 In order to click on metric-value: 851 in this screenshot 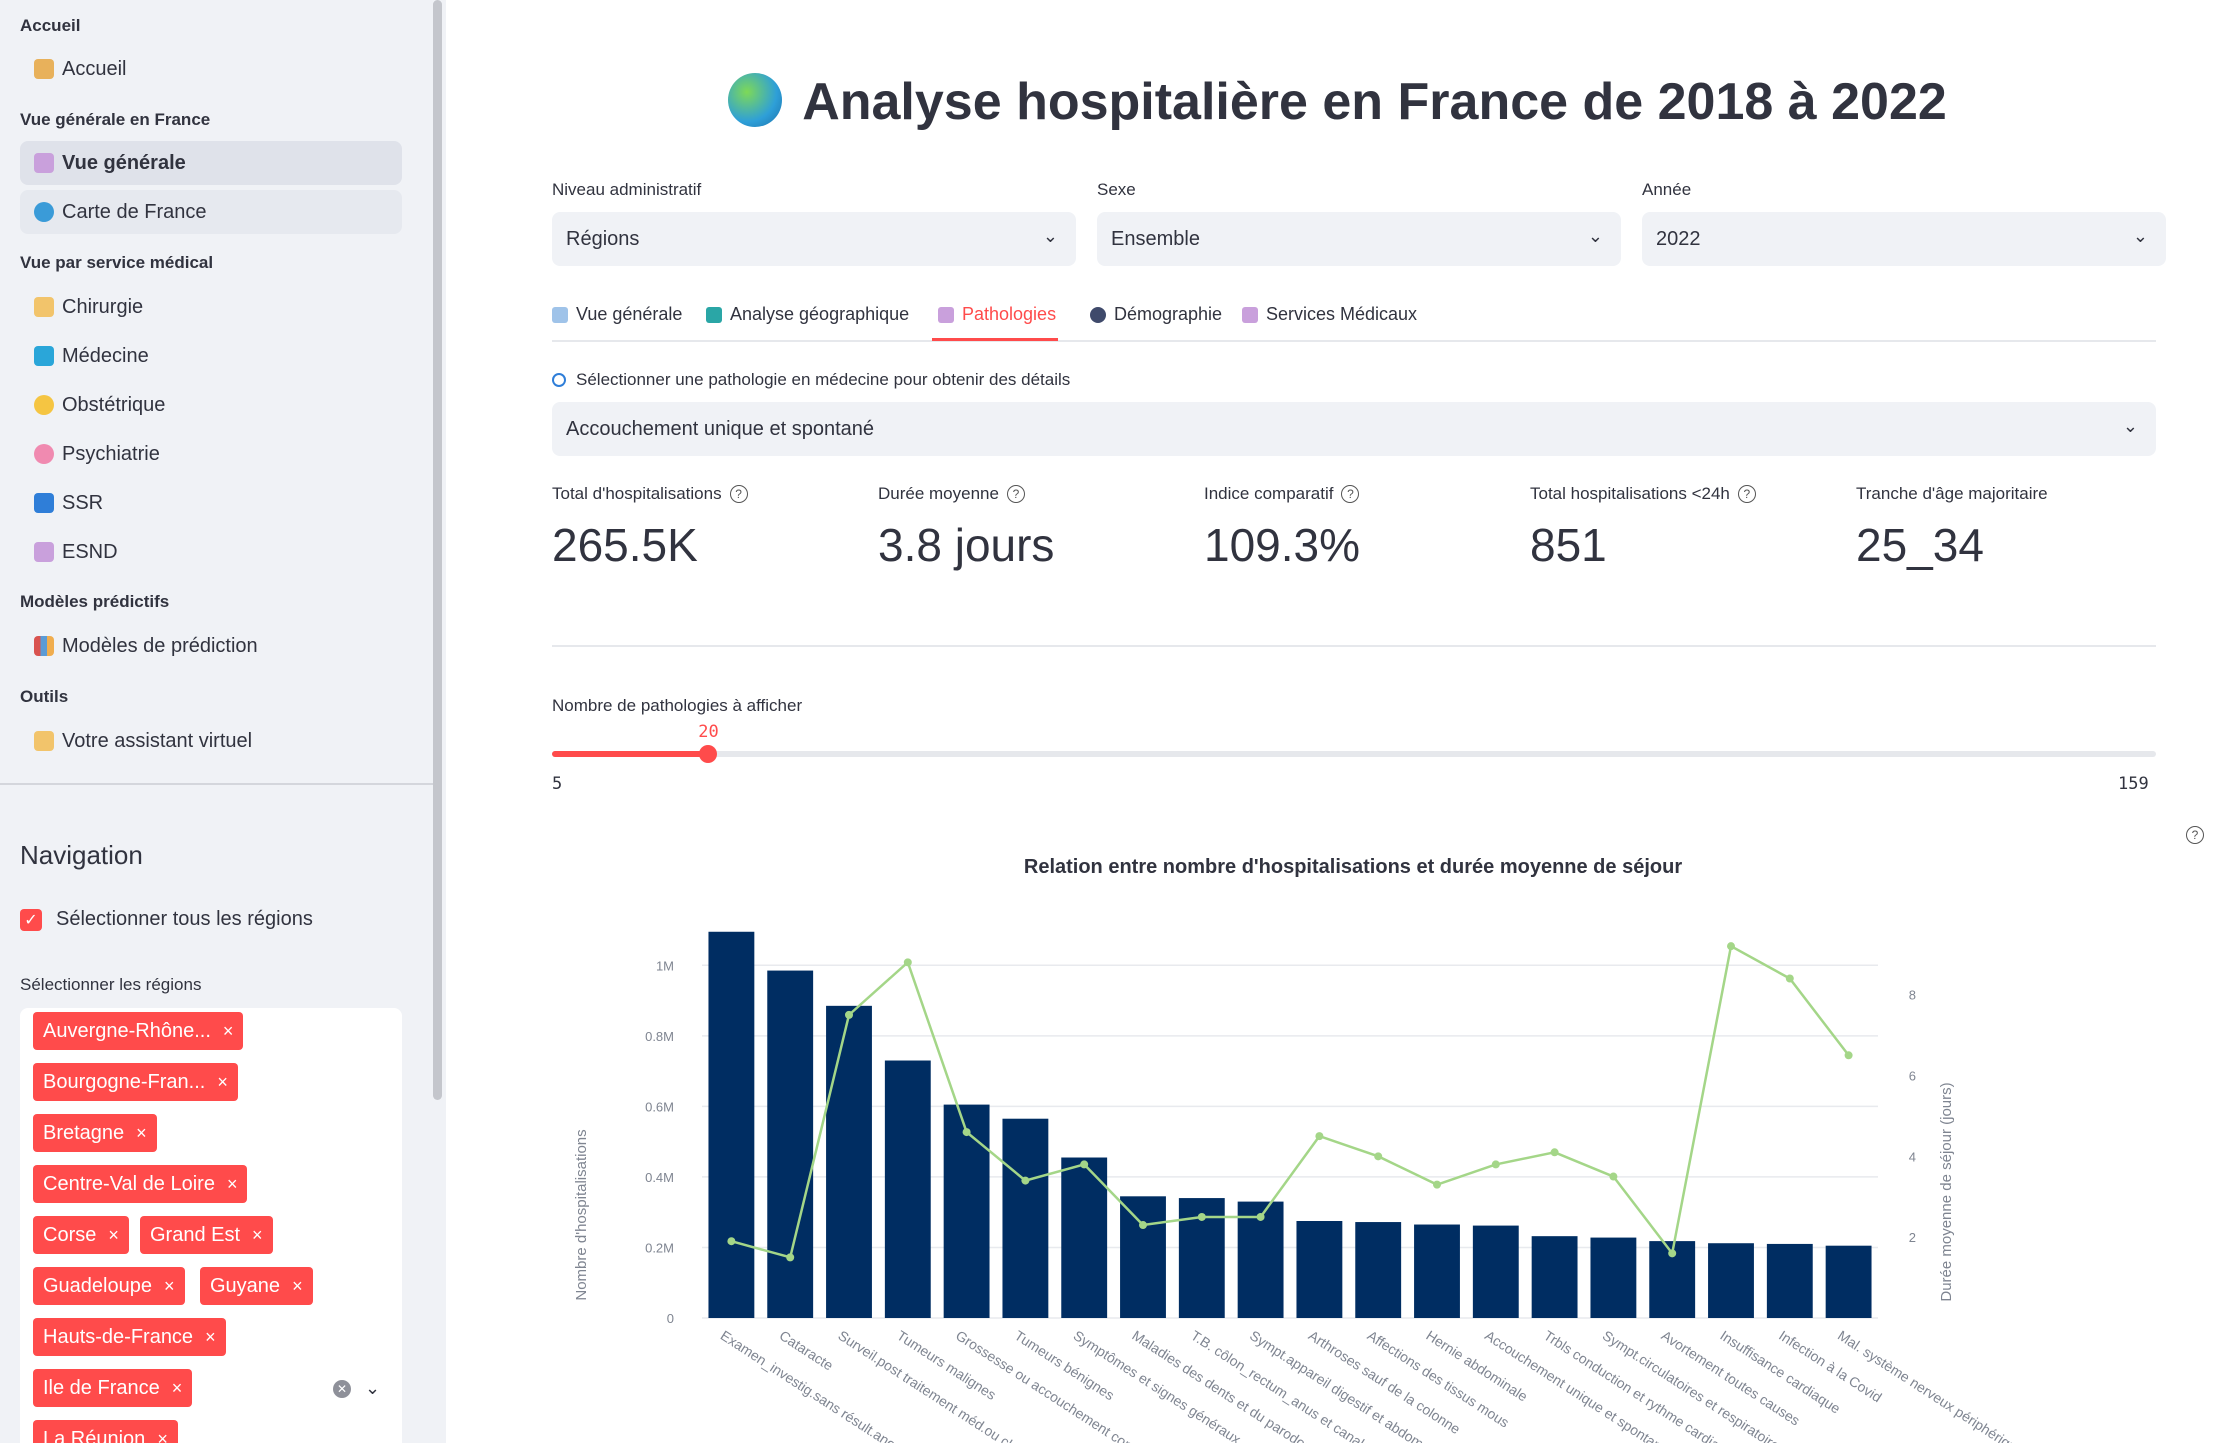, I will do `click(1568, 545)`.